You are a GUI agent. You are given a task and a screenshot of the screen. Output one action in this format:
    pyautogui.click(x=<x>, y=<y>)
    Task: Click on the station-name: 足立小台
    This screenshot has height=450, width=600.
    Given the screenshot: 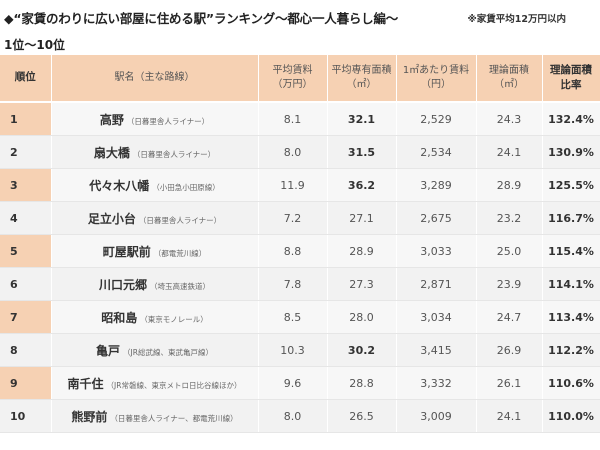 What is the action you would take?
    pyautogui.click(x=111, y=218)
    